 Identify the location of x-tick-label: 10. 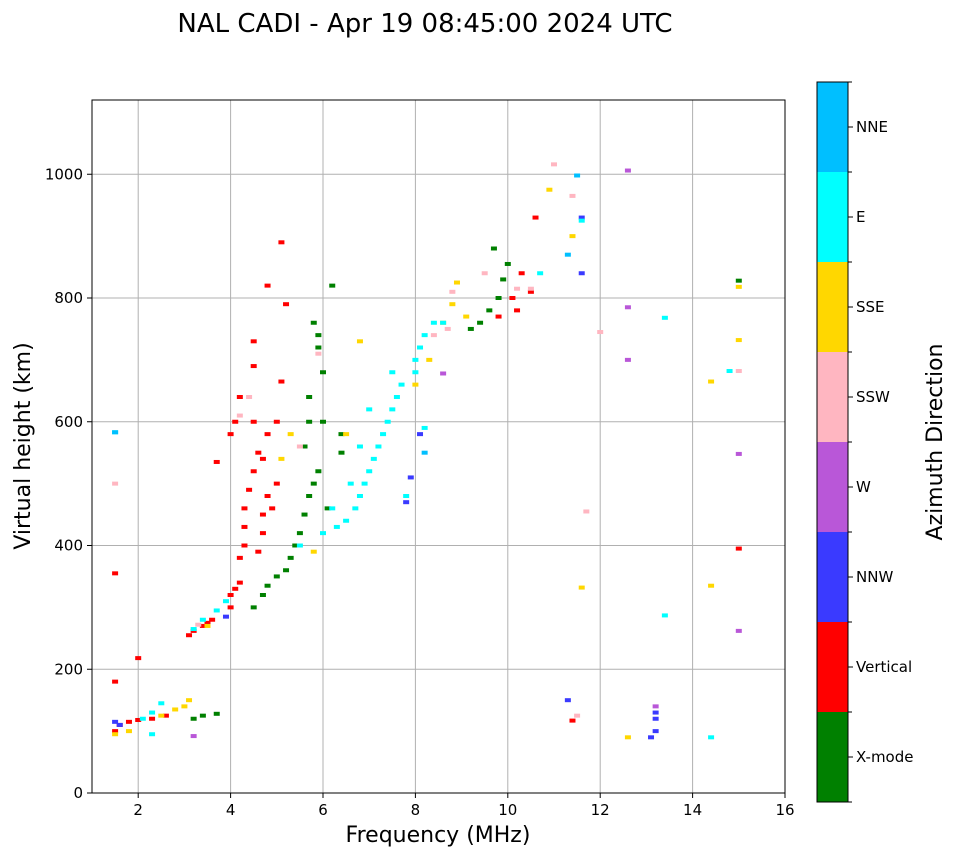
(507, 810).